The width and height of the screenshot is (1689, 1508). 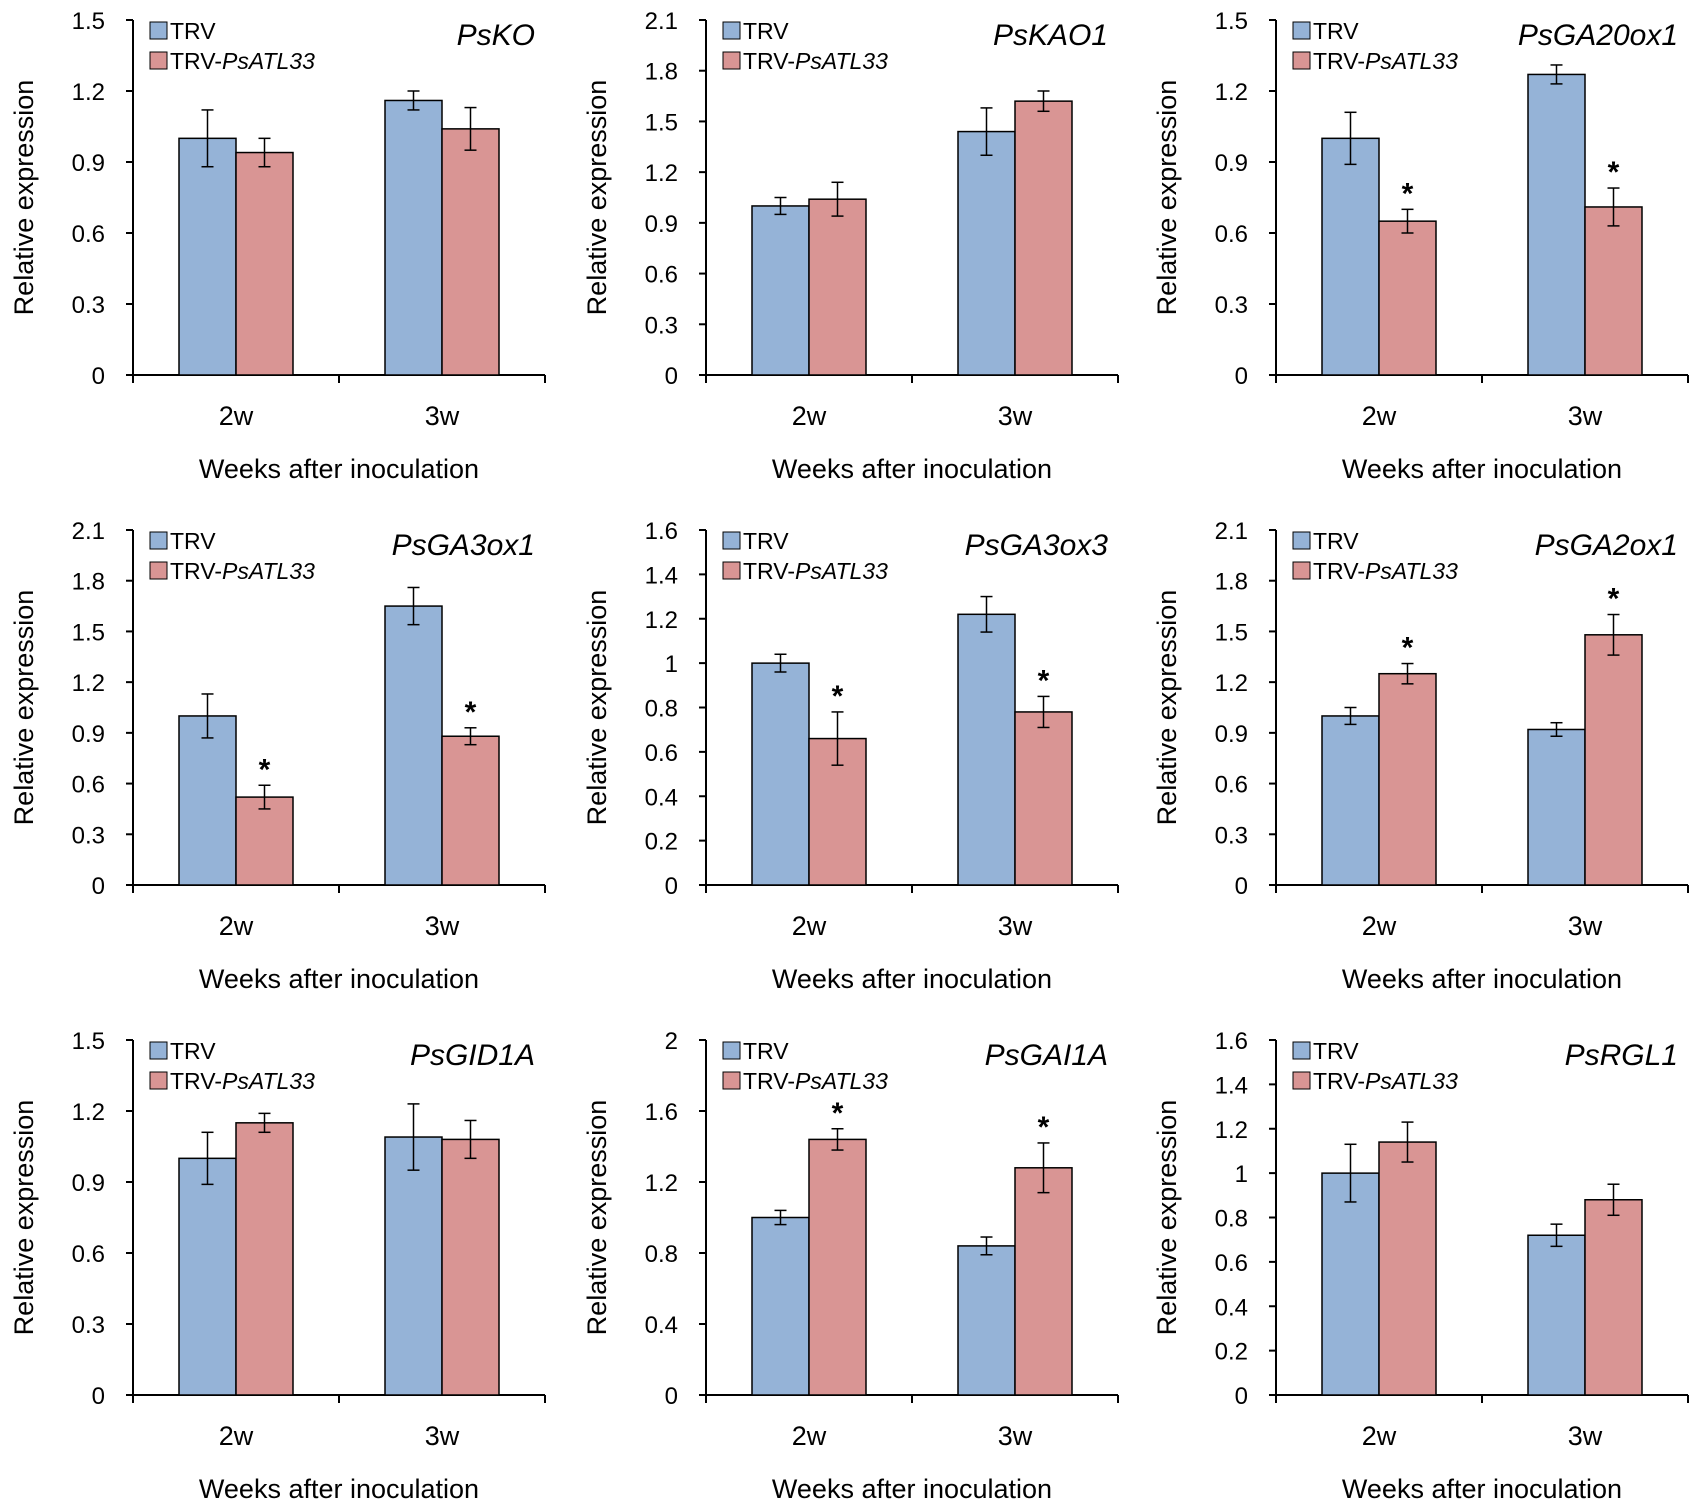 What do you see at coordinates (671, 1041) in the screenshot?
I see `y-tick-label: 2` at bounding box center [671, 1041].